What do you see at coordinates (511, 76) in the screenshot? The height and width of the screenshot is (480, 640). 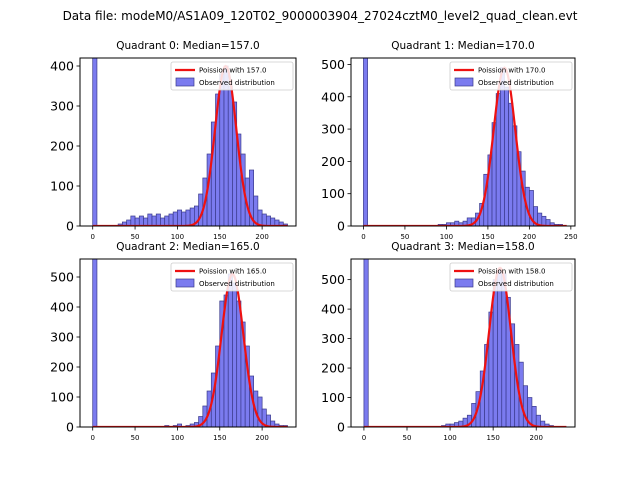 I see `legend: Poission with 170.0 Observed distribution` at bounding box center [511, 76].